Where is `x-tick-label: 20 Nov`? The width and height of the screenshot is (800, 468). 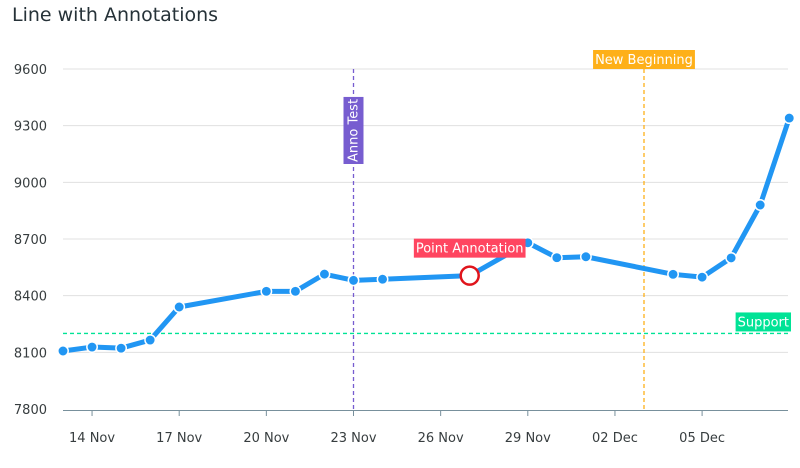 x-tick-label: 20 Nov is located at coordinates (266, 438).